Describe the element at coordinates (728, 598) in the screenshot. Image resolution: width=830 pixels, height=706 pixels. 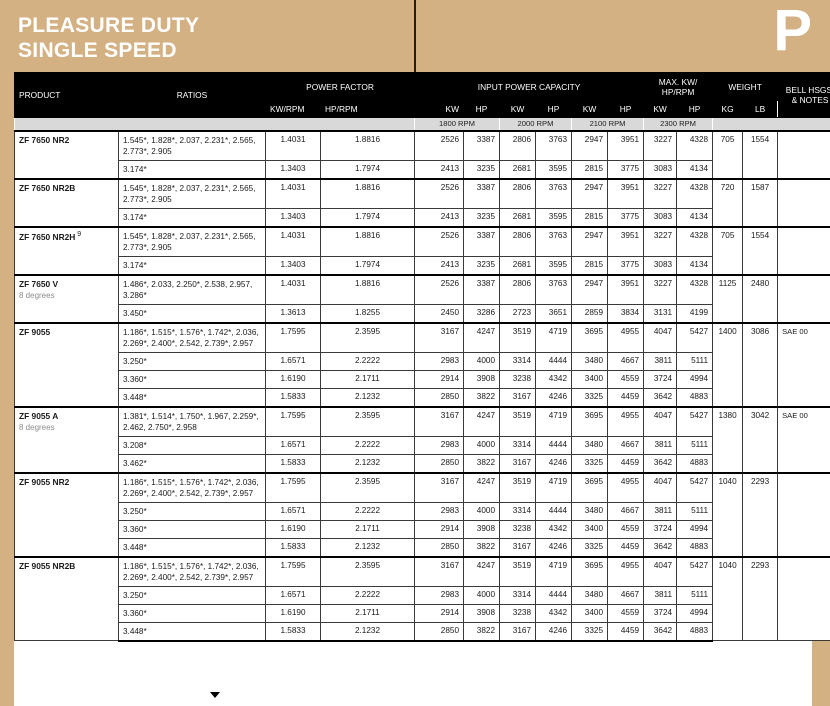
I see `cell-weight-kg: 1040` at that location.